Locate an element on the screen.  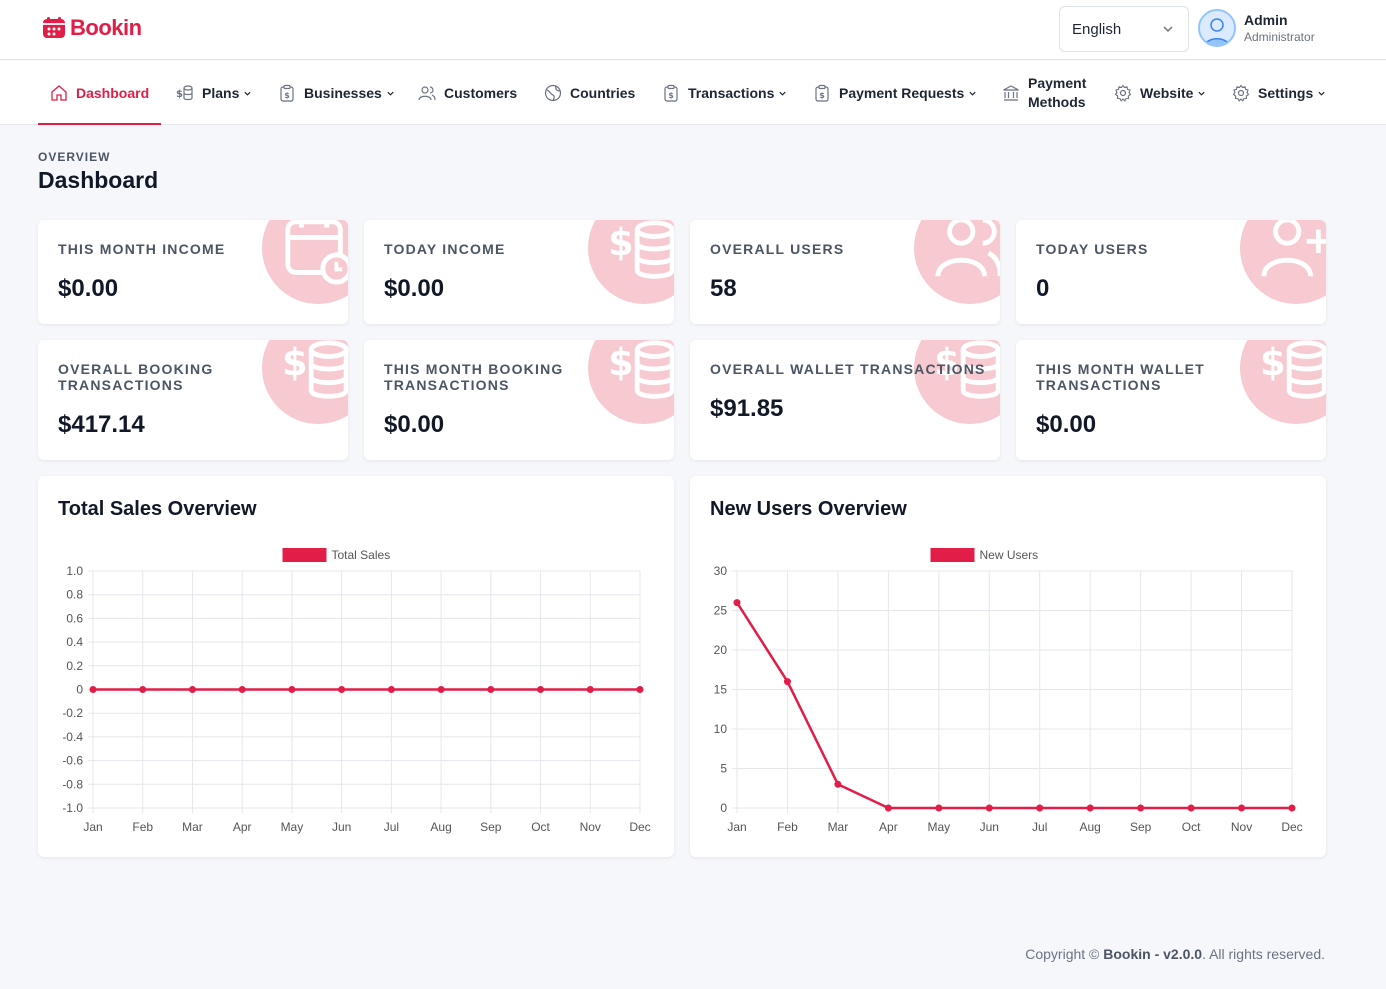
footer-brand: Bookin - v2.0.0 is located at coordinates (1153, 954).